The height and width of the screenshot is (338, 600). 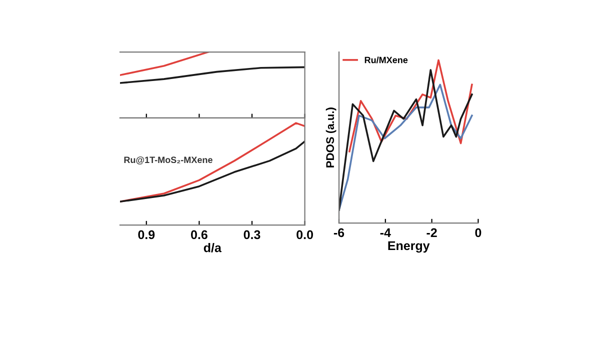 What do you see at coordinates (213, 247) in the screenshot?
I see `x-axis-title: d/a` at bounding box center [213, 247].